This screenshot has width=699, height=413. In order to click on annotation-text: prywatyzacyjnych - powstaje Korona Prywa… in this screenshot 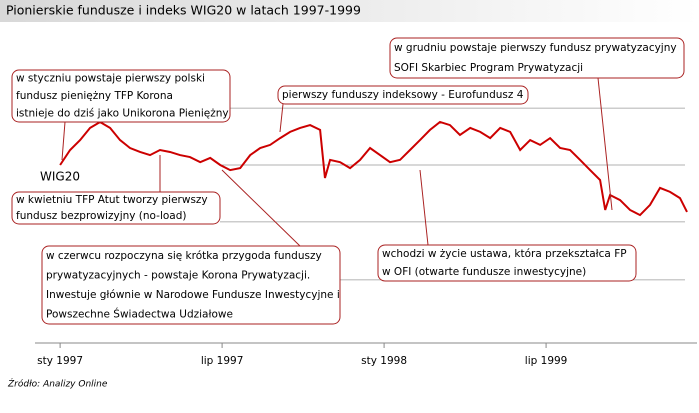, I will do `click(178, 275)`.